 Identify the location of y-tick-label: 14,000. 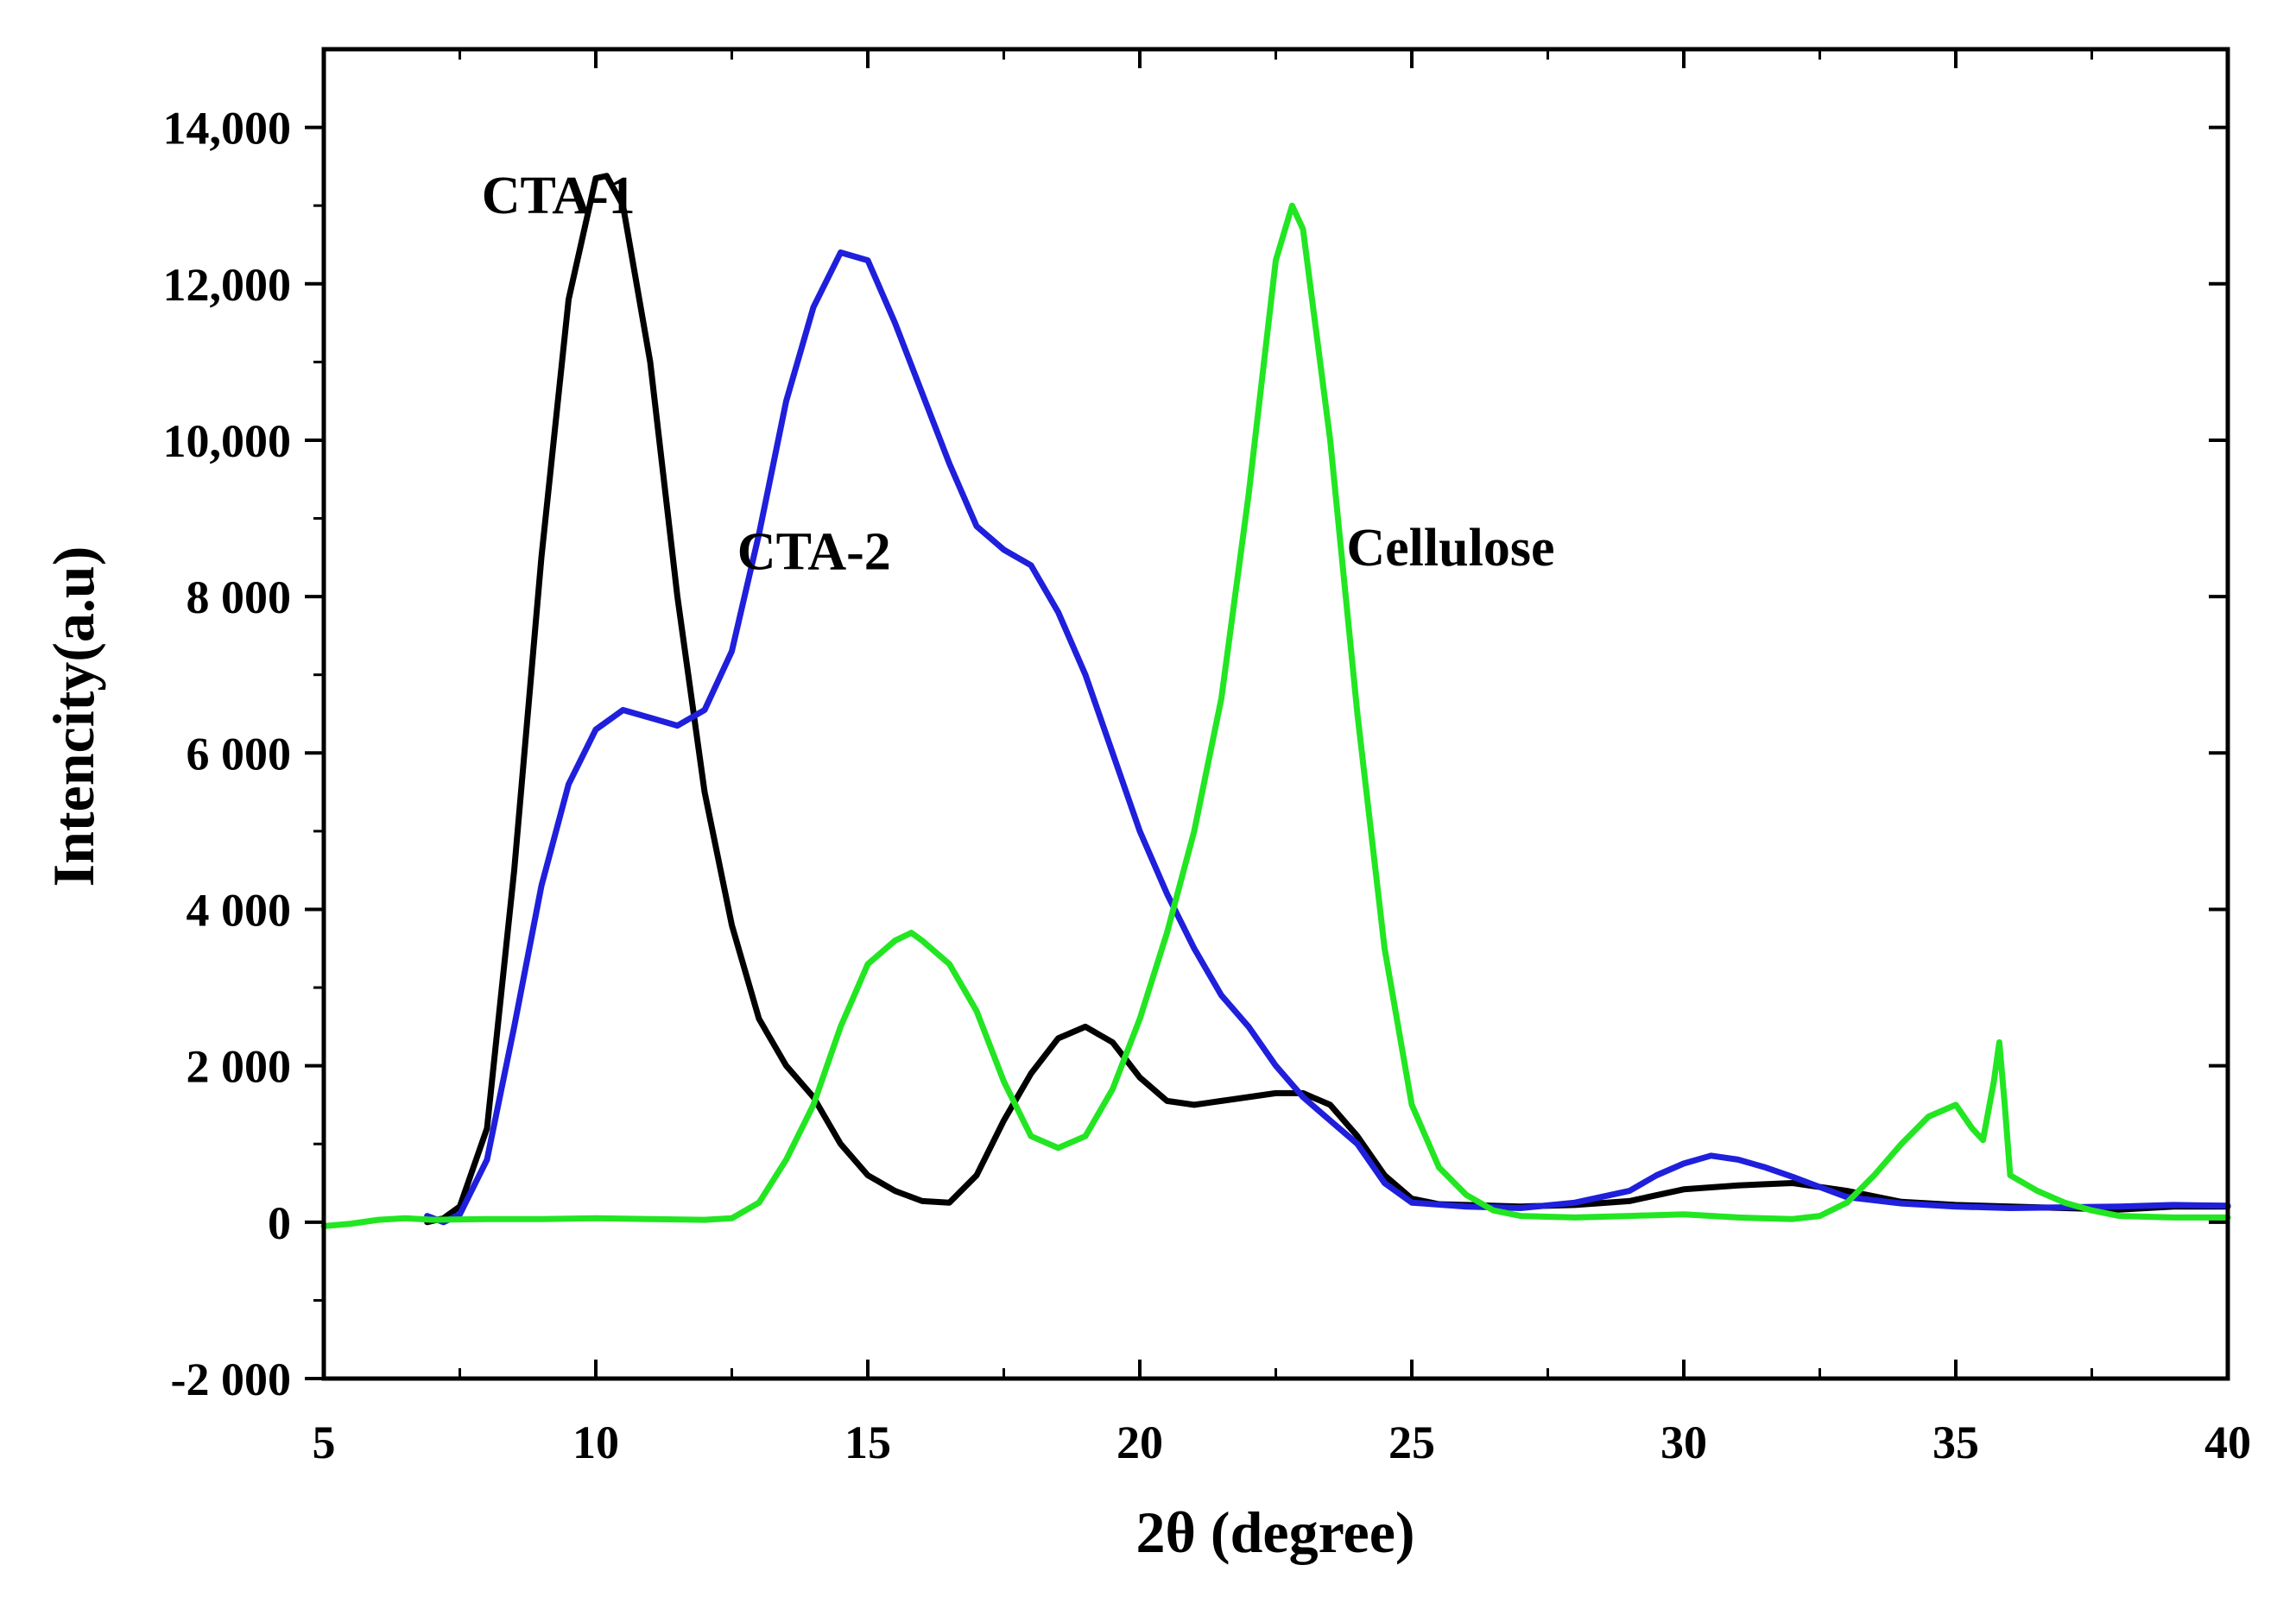
(228, 129).